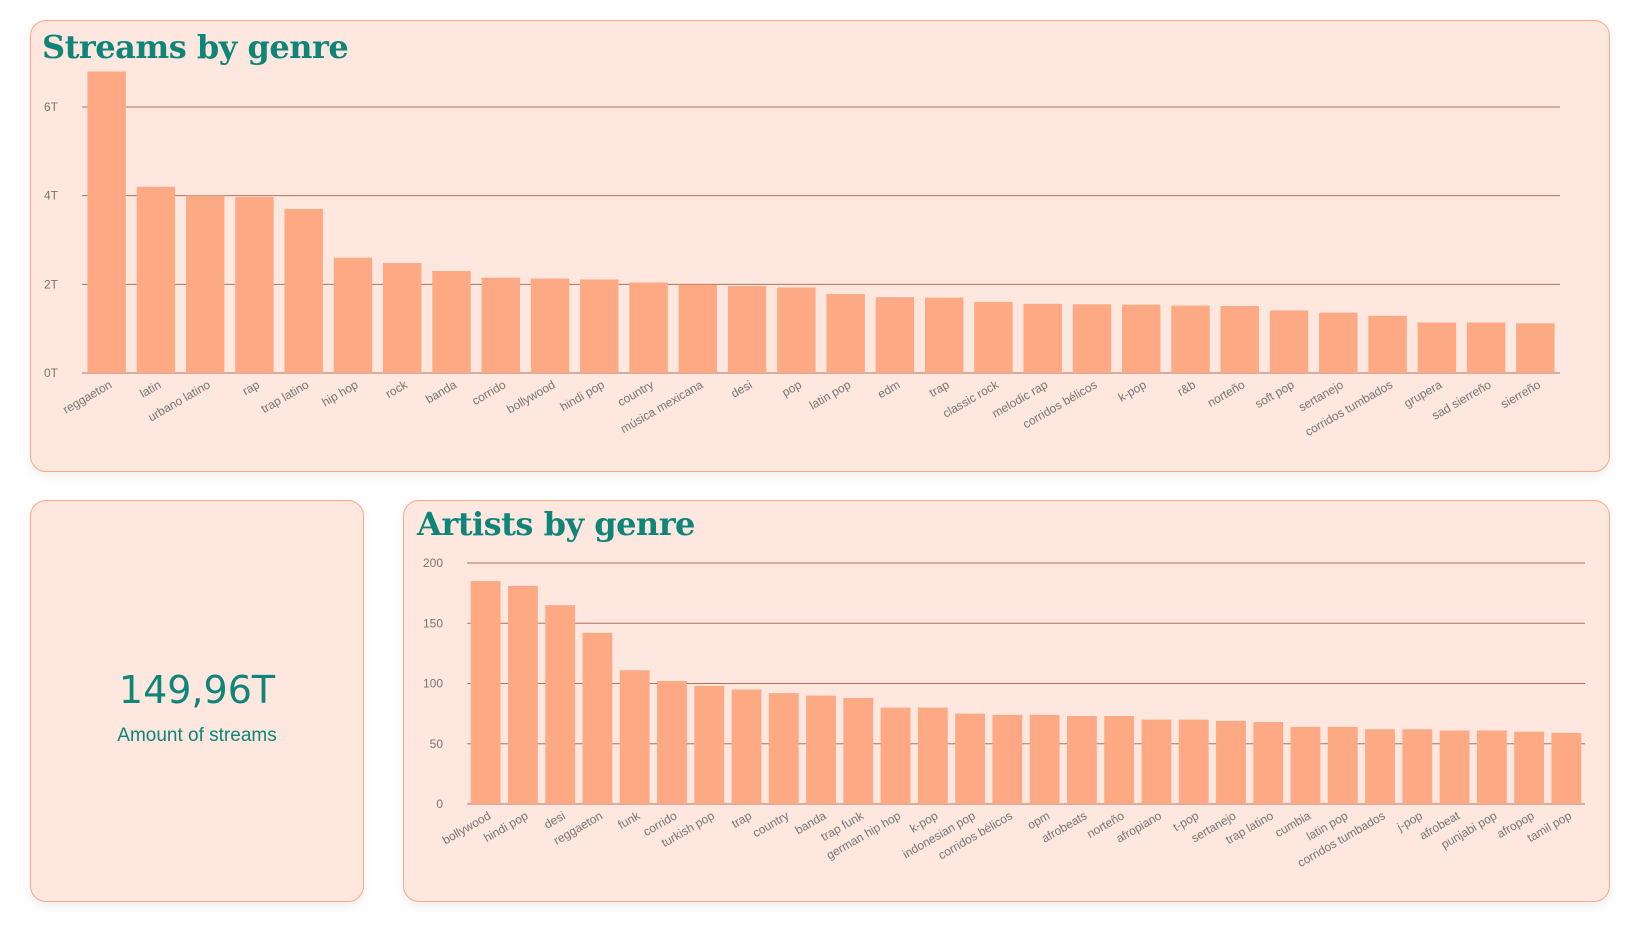 The height and width of the screenshot is (932, 1633). What do you see at coordinates (197, 690) in the screenshot?
I see `kpi-value: 149,96T` at bounding box center [197, 690].